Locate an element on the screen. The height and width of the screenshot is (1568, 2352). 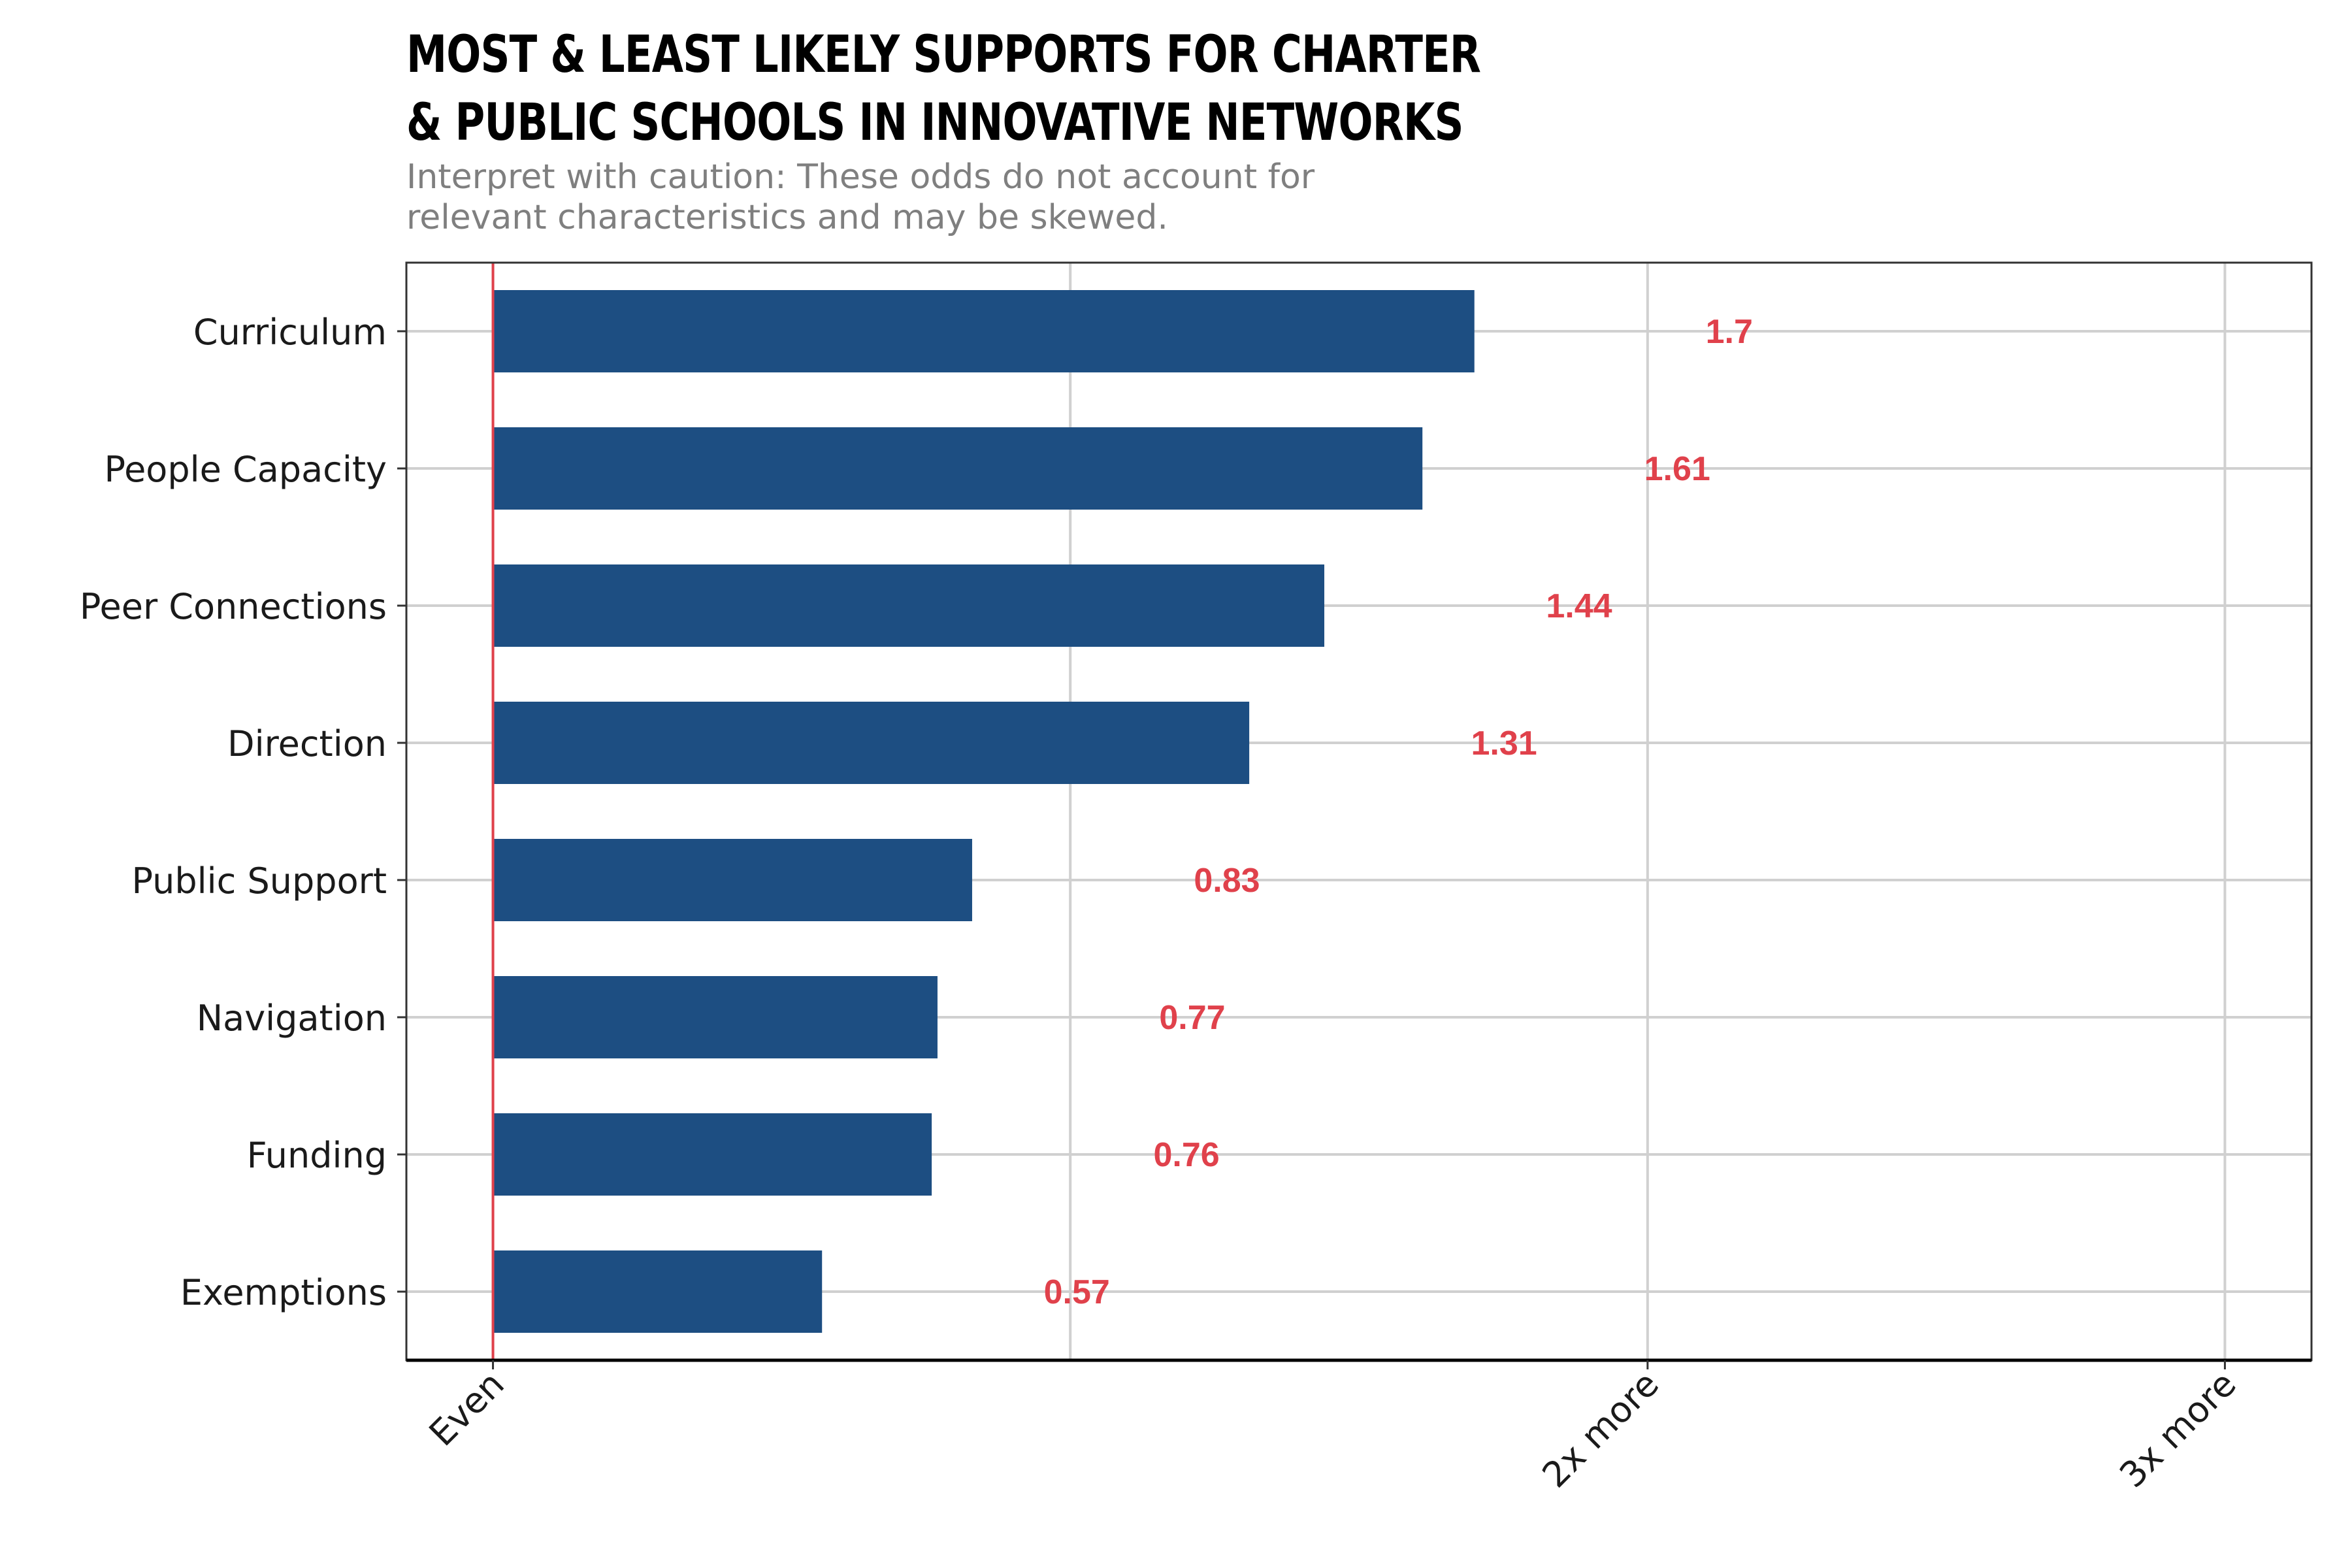
bar-funding is located at coordinates (712, 1154).